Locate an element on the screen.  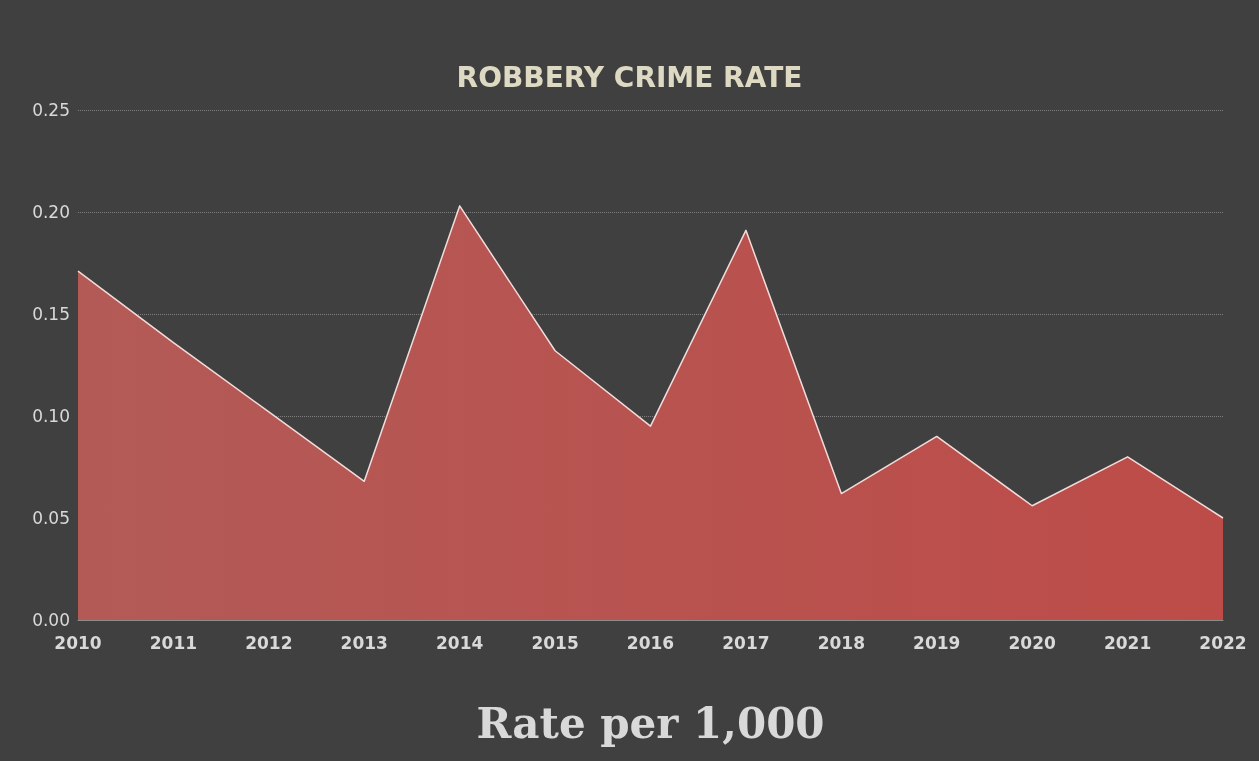
y-tick-label: 0.05 is located at coordinates (51, 518).